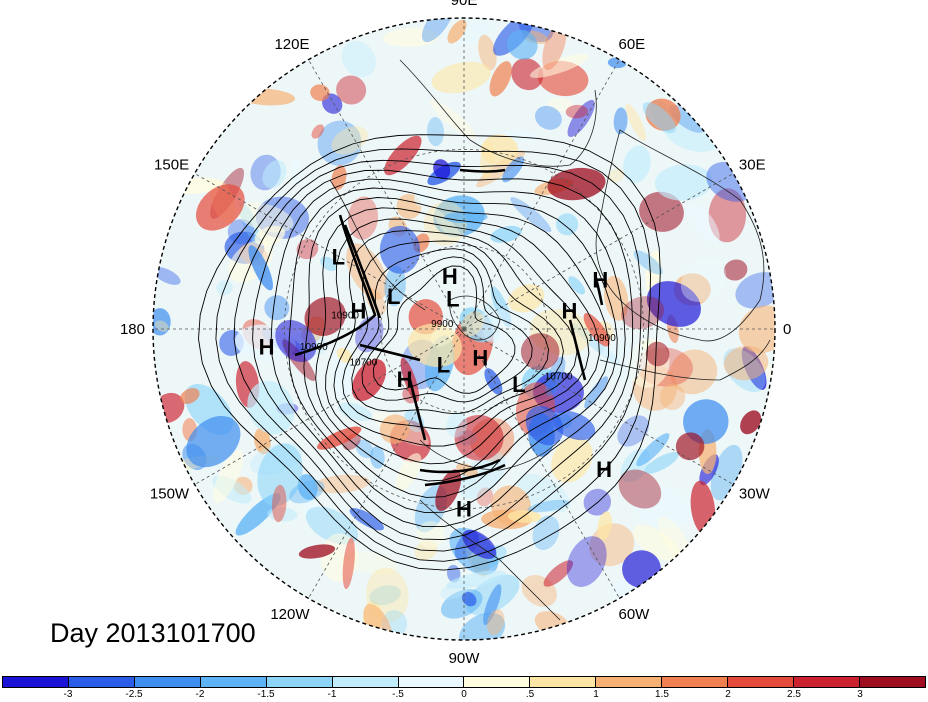 The height and width of the screenshot is (702, 928). Describe the element at coordinates (596, 694) in the screenshot. I see `colorbar-tick-label: 1` at that location.